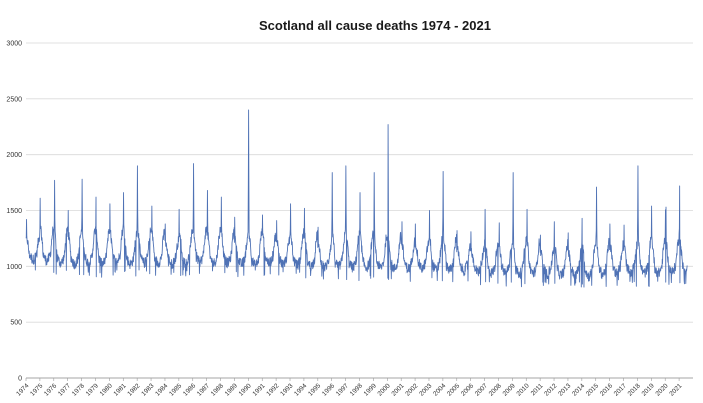 This screenshot has height=403, width=703. I want to click on x-tick-label: 2010, so click(522, 389).